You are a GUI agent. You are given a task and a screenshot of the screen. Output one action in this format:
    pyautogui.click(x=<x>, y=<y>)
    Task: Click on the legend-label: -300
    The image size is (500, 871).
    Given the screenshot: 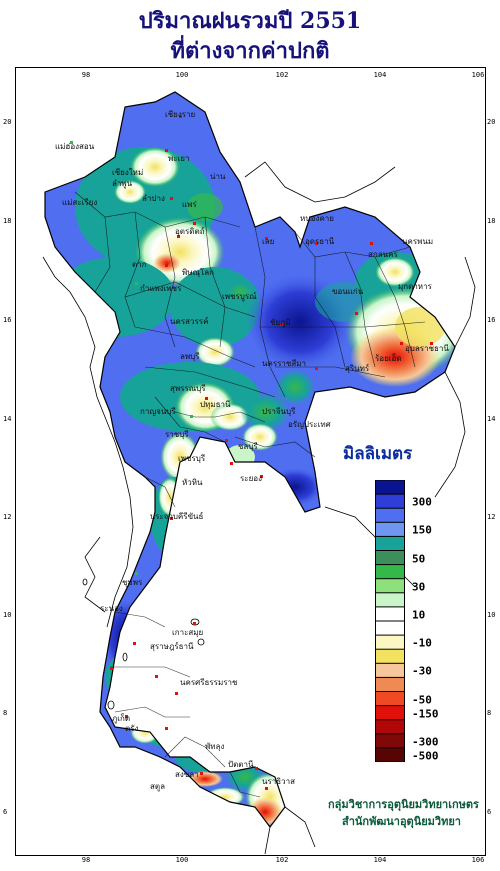 What is the action you would take?
    pyautogui.click(x=425, y=742)
    